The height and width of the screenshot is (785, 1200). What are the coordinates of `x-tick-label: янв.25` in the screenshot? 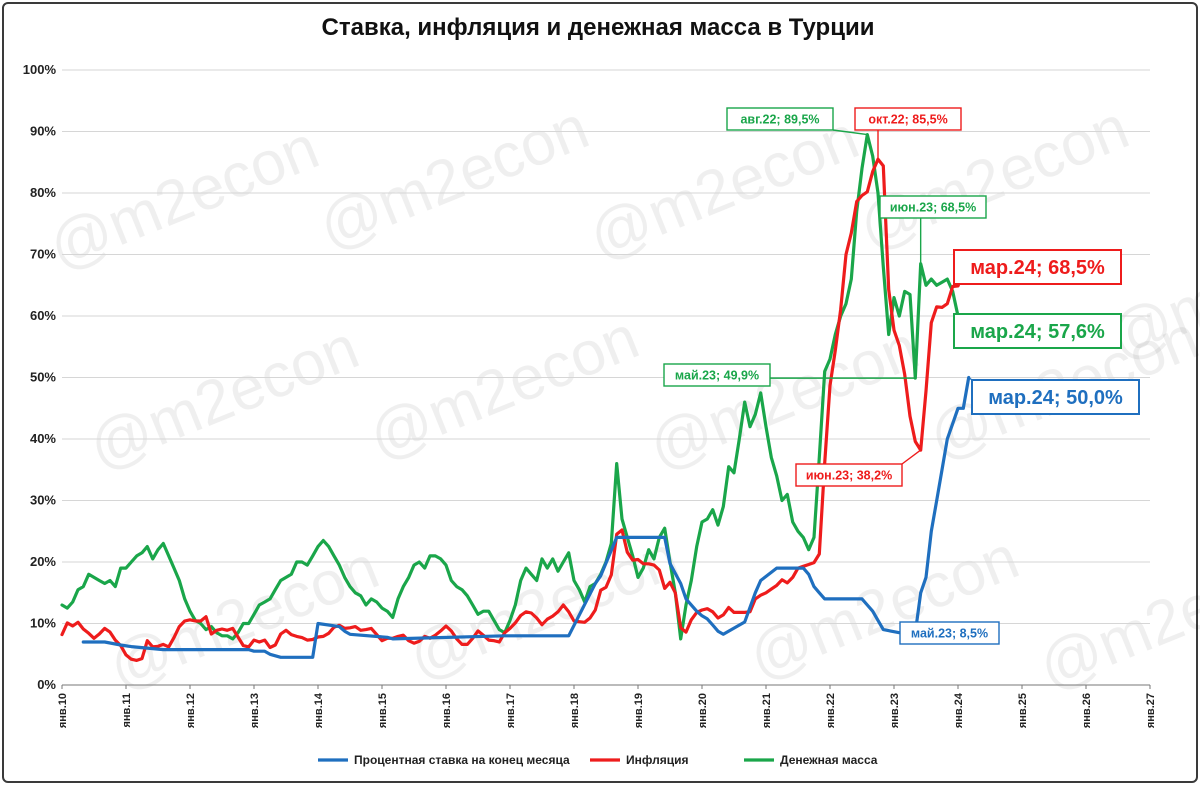 It's located at (1023, 710).